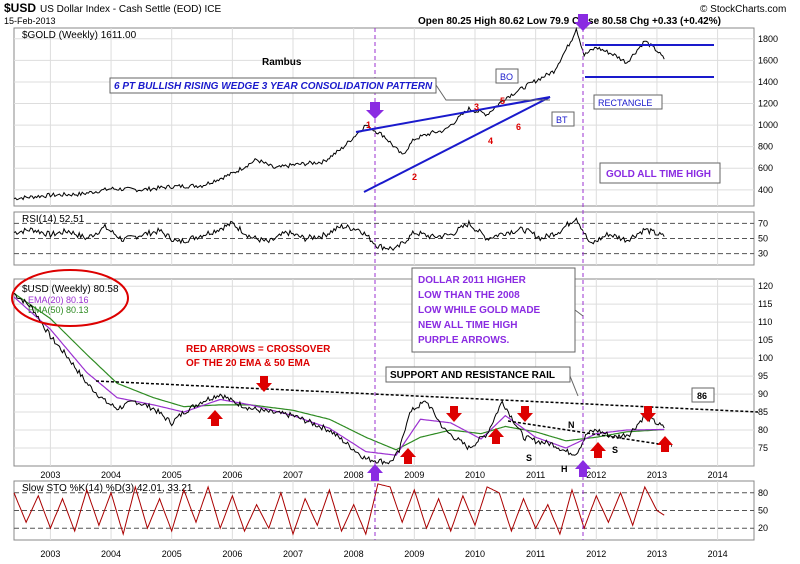 Image resolution: width=800 pixels, height=564 pixels. What do you see at coordinates (58, 310) in the screenshot?
I see `ema50-legend: EMA(50) 80.13` at bounding box center [58, 310].